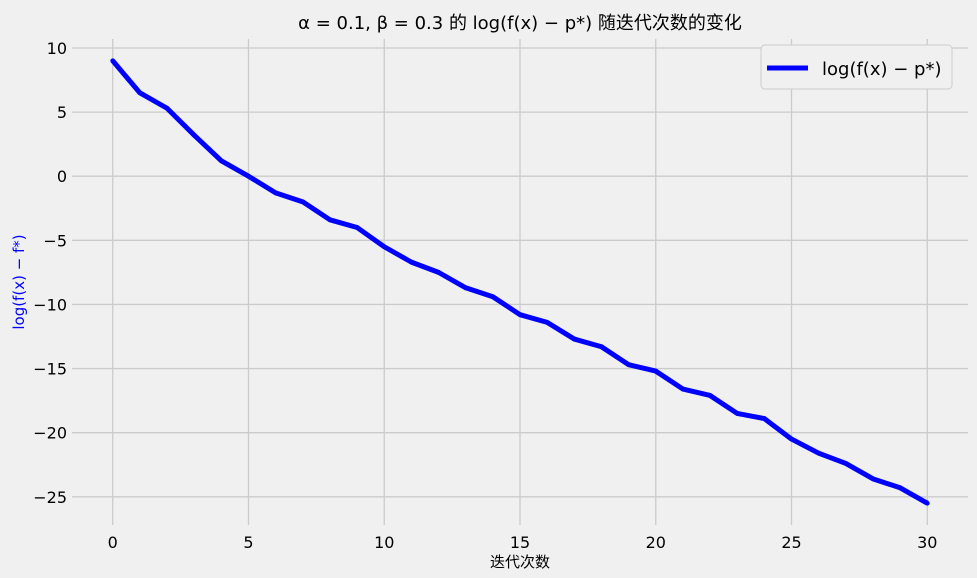 The width and height of the screenshot is (977, 578). Describe the element at coordinates (62, 176) in the screenshot. I see `y-tick-label: 0` at that location.